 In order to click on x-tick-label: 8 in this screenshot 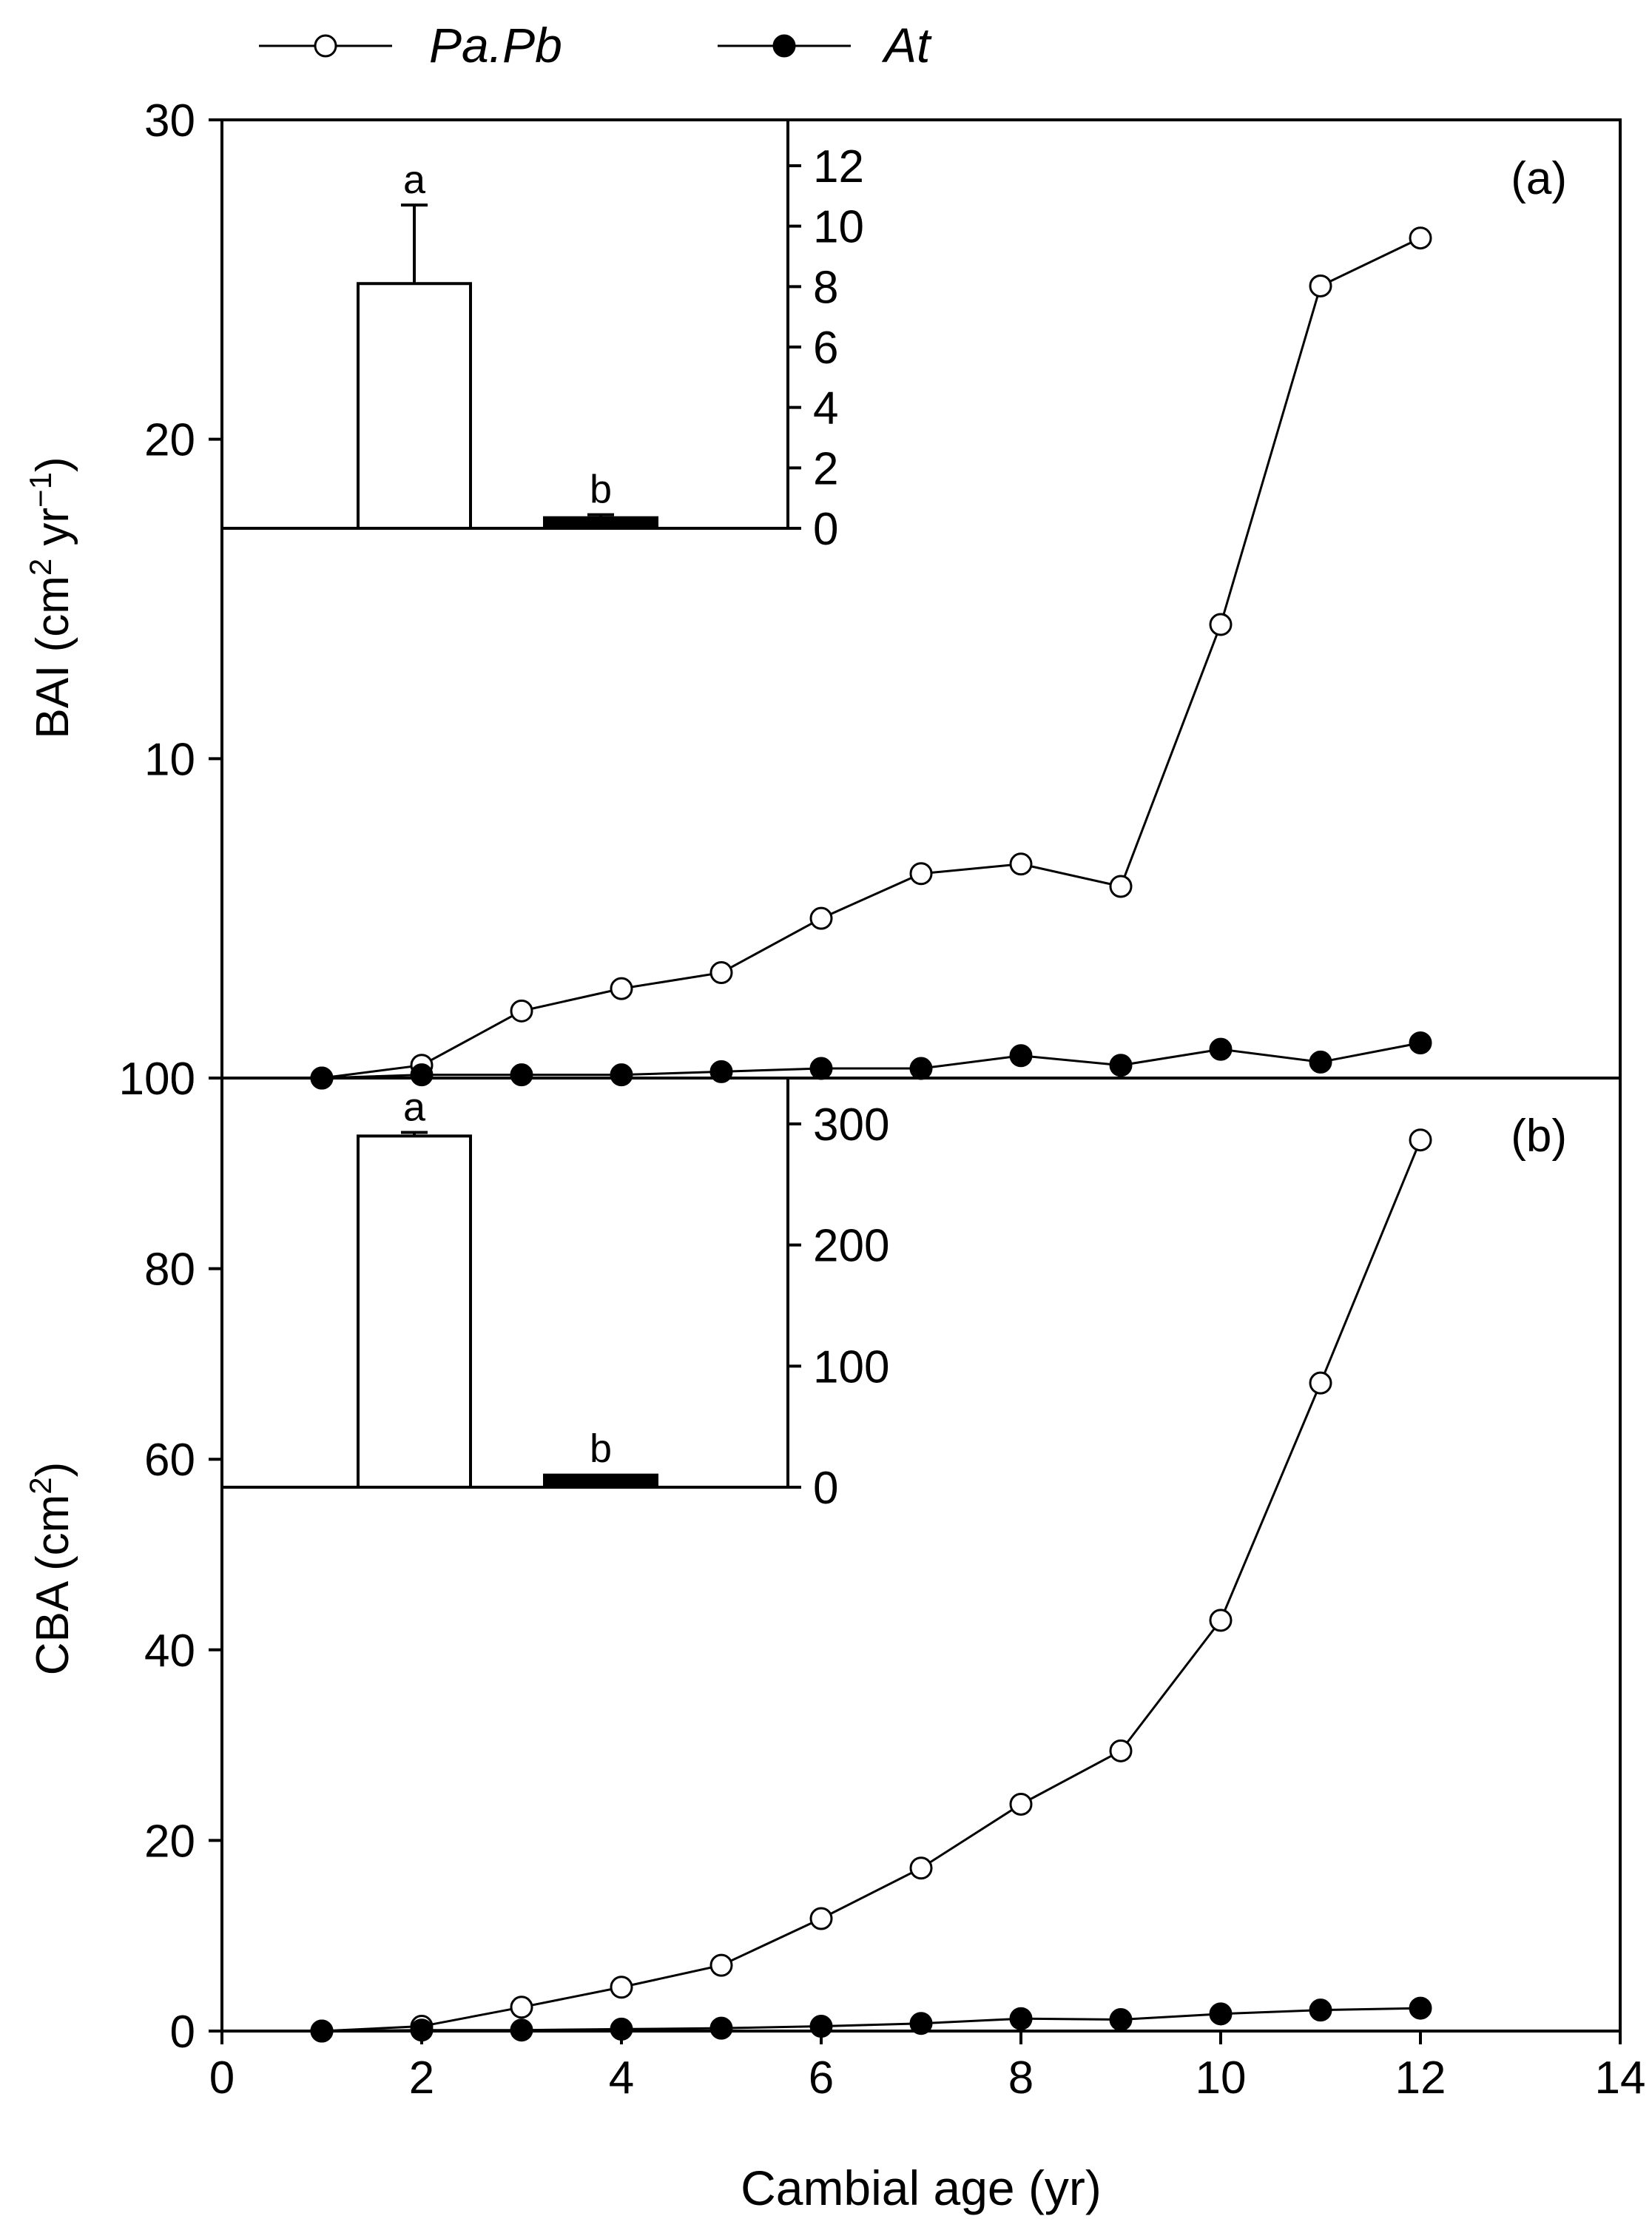, I will do `click(1021, 2078)`.